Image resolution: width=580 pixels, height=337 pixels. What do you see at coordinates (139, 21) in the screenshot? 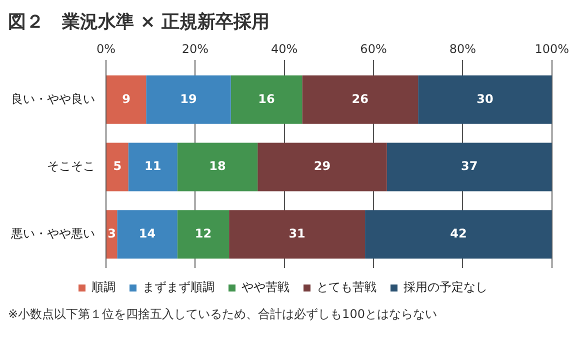
I see `chart-title: 図２ 業況水準 × 正規新卒採用` at bounding box center [139, 21].